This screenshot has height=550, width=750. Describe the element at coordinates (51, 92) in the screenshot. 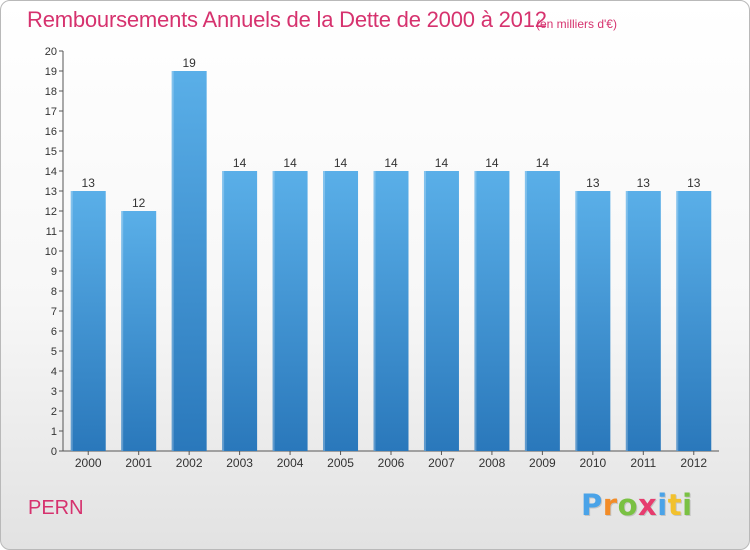

I see `y-tick-label: 18` at that location.